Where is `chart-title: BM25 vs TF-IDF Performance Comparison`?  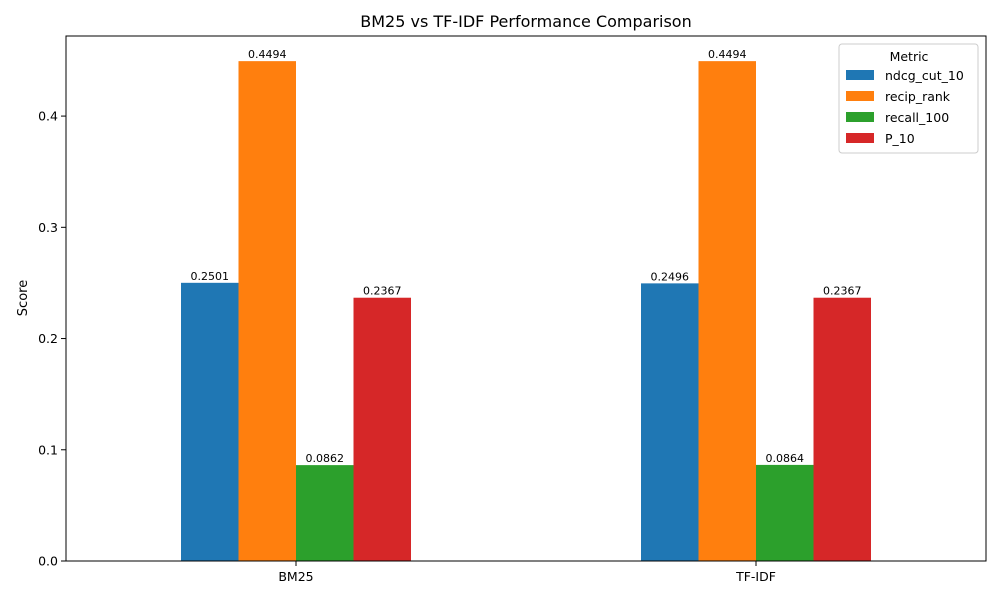
chart-title: BM25 vs TF-IDF Performance Comparison is located at coordinates (525, 21).